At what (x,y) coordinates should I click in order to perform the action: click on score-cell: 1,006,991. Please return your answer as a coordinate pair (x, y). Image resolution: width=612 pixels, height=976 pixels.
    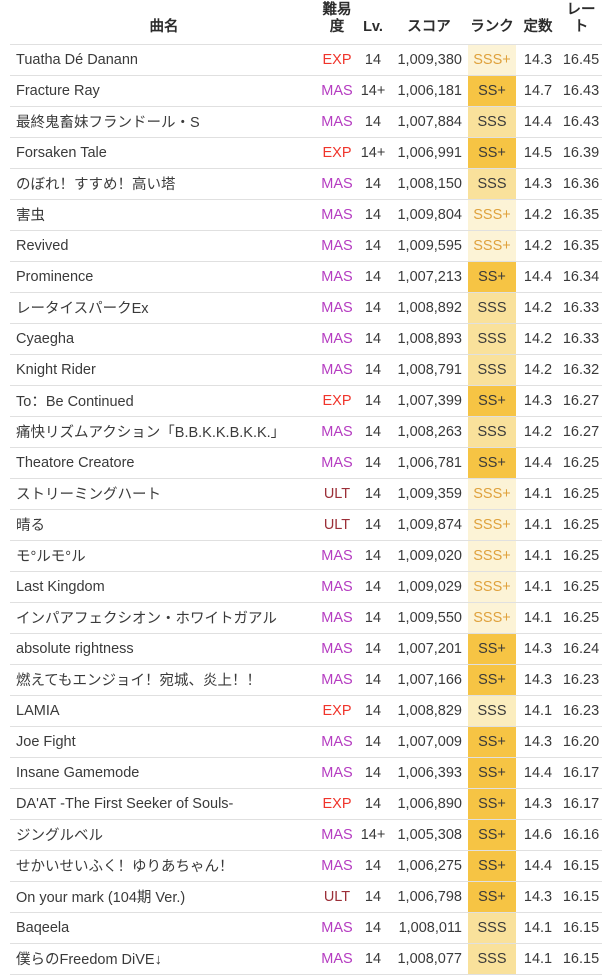
    Looking at the image, I should click on (429, 153).